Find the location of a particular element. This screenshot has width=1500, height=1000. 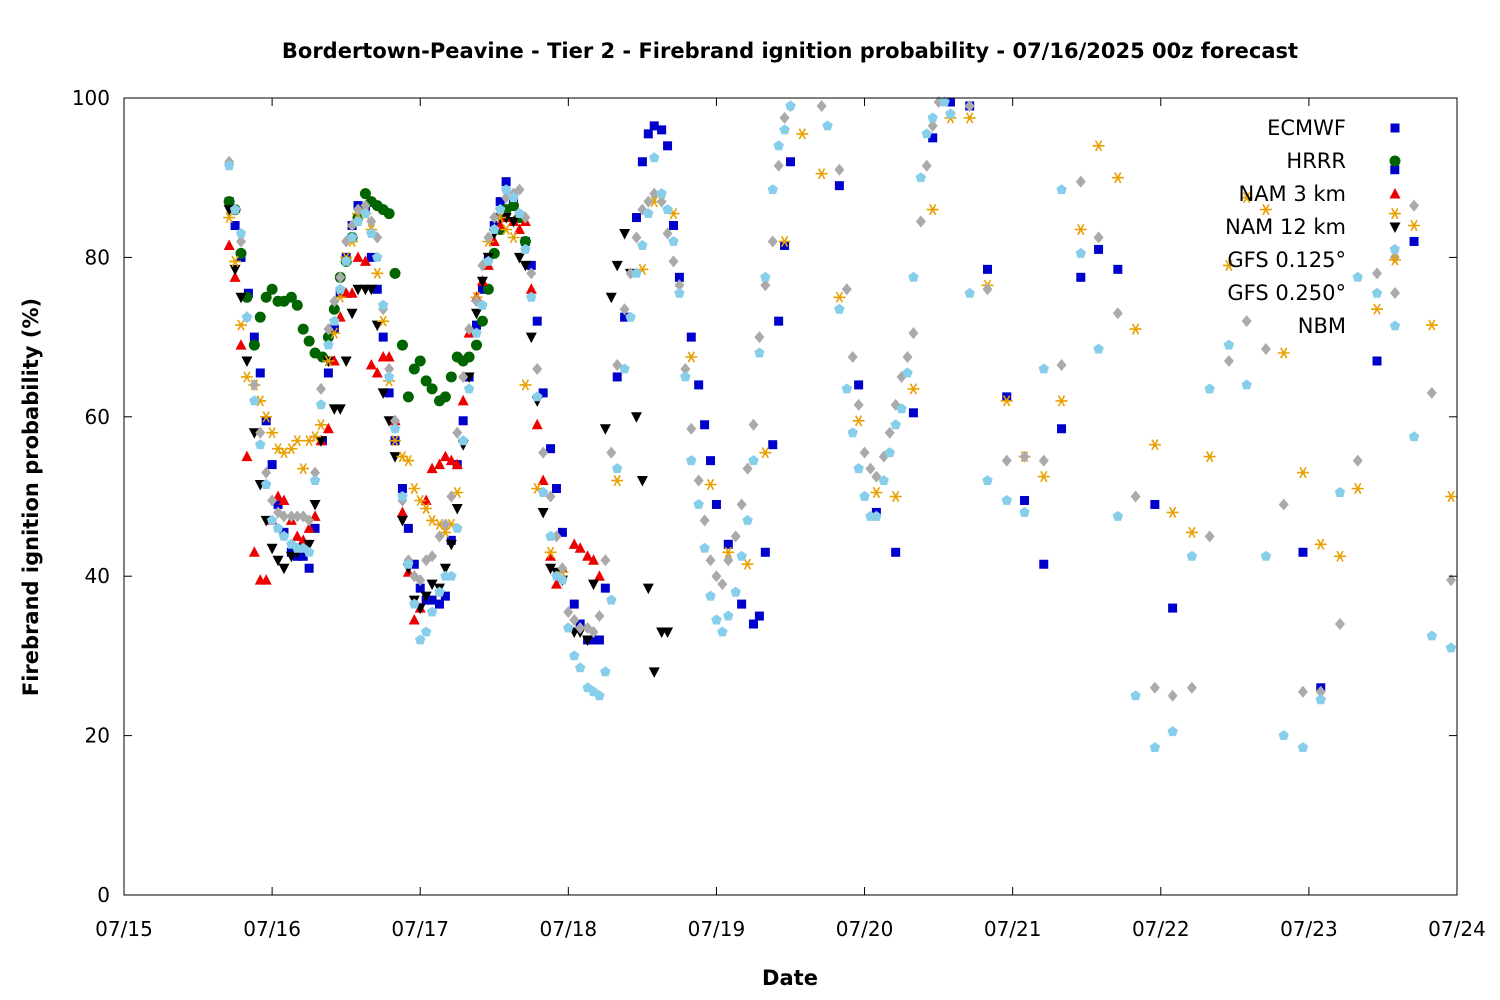

legend-label: NAM 12 km is located at coordinates (1285, 227).